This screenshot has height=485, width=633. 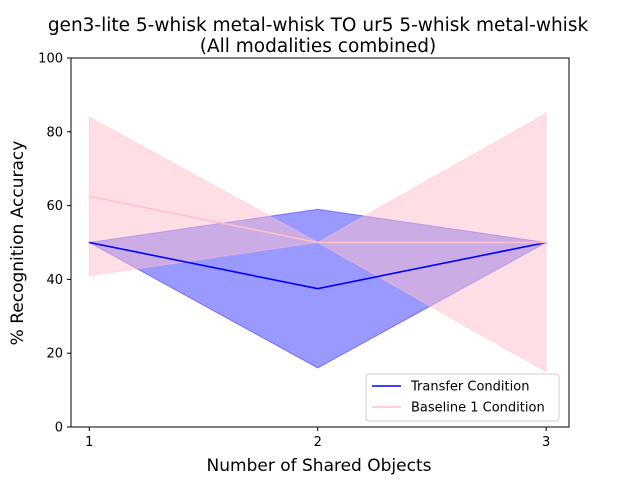 I want to click on x-axis: 1 2 3, so click(x=317, y=438).